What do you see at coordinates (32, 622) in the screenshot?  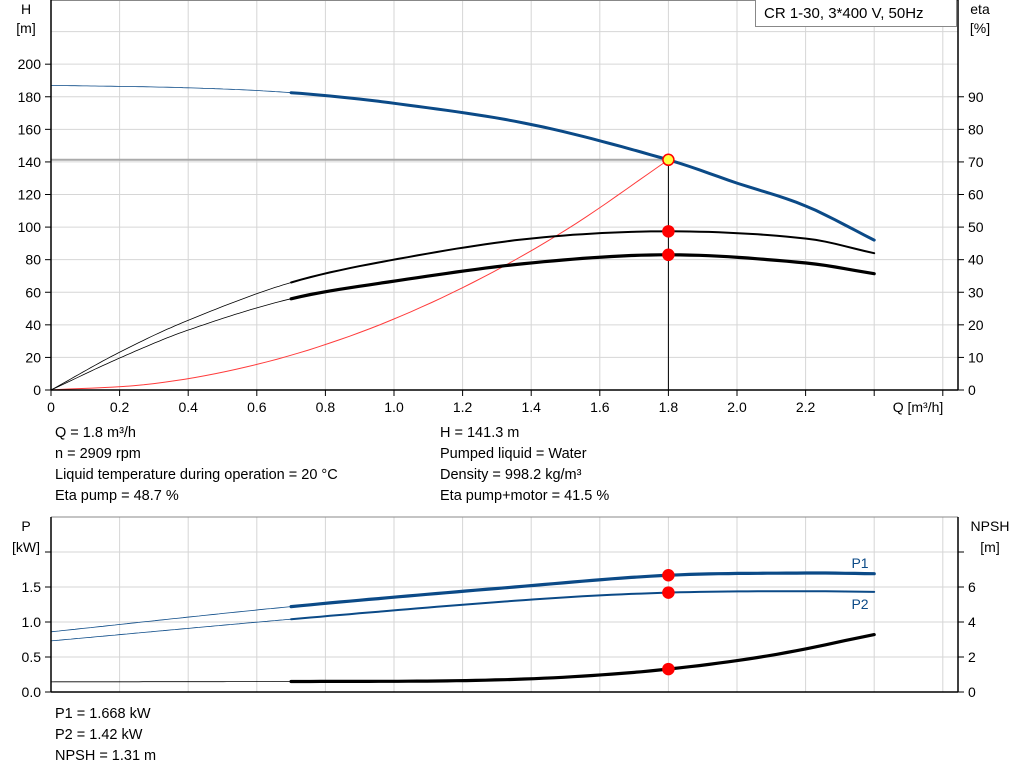 I see `p-tick-label: 1.0` at bounding box center [32, 622].